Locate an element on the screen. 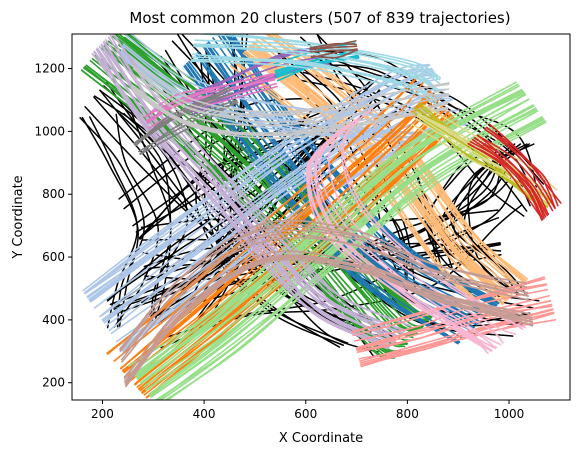  x-axis-label: X Coordinate is located at coordinates (321, 438).